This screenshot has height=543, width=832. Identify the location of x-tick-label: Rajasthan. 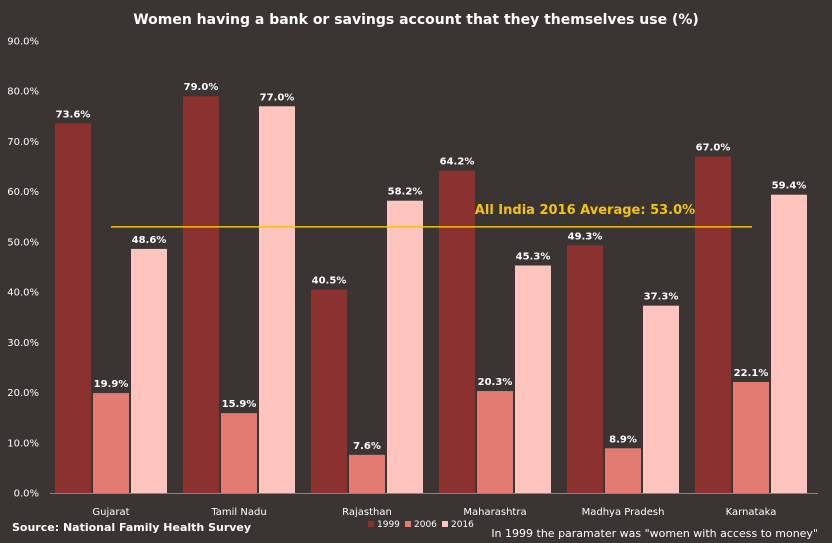
(367, 512).